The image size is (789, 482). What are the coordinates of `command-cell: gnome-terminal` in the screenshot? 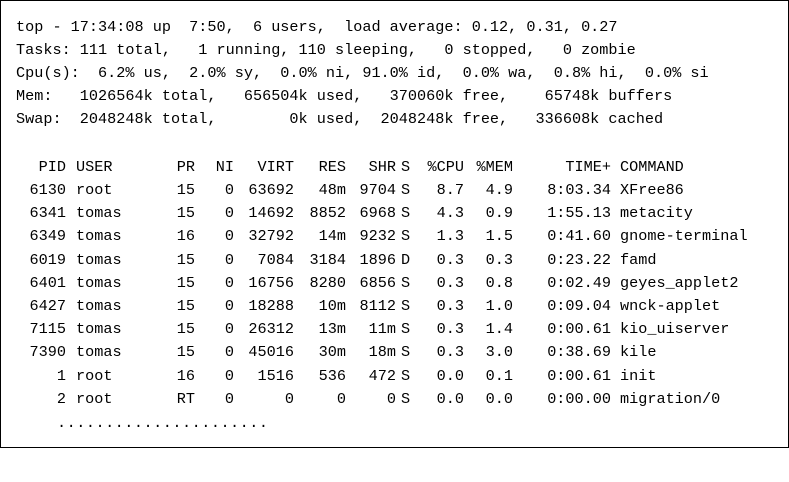 It's located at (684, 236).